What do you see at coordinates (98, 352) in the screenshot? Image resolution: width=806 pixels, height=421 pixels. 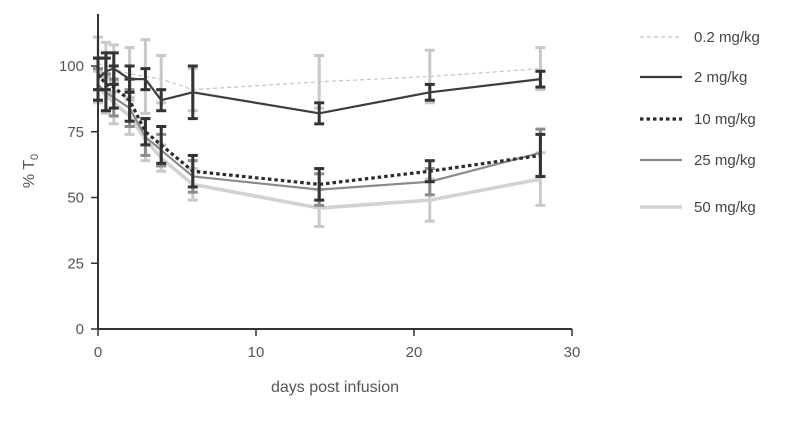 I see `x-tick-label: 0` at bounding box center [98, 352].